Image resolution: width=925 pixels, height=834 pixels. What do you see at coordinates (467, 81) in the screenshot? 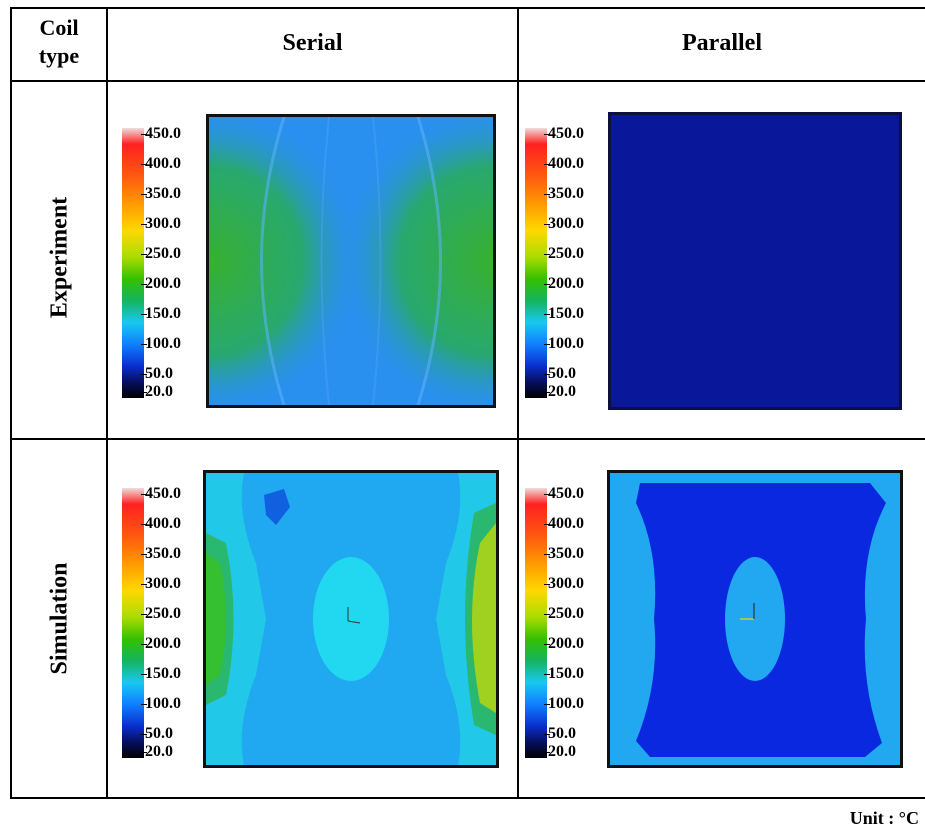
I see `table-header-divider` at bounding box center [467, 81].